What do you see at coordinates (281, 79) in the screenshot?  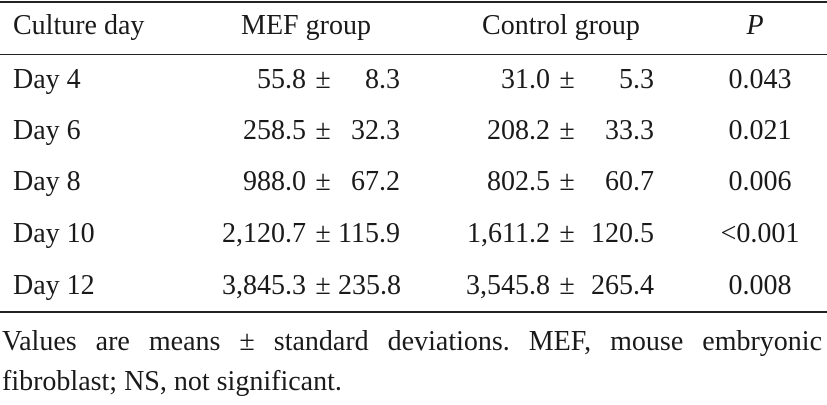 I see `mef-mean-value: 55.8` at bounding box center [281, 79].